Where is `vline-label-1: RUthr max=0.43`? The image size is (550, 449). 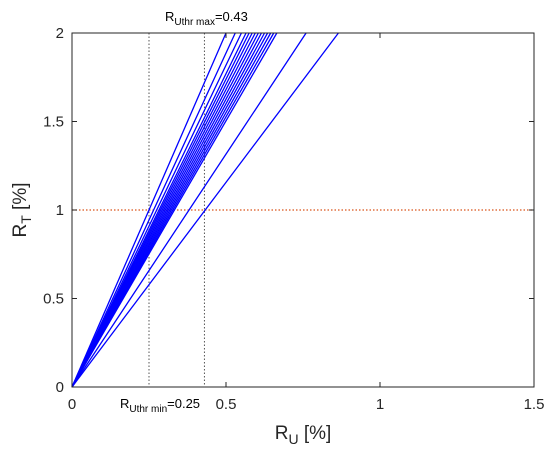 vline-label-1: RUthr max=0.43 is located at coordinates (206, 18).